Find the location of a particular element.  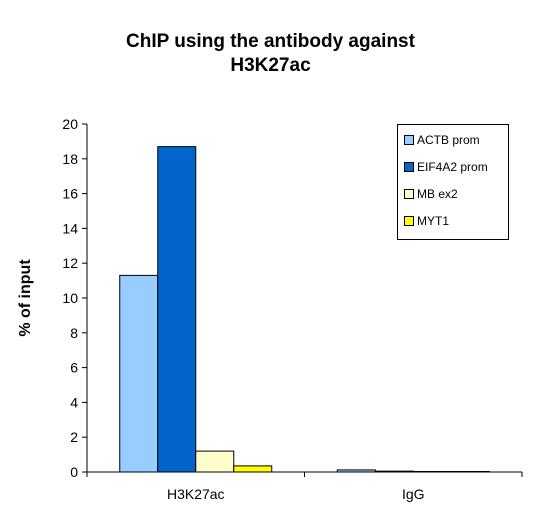

y-tick-label: 8 is located at coordinates (74, 333).